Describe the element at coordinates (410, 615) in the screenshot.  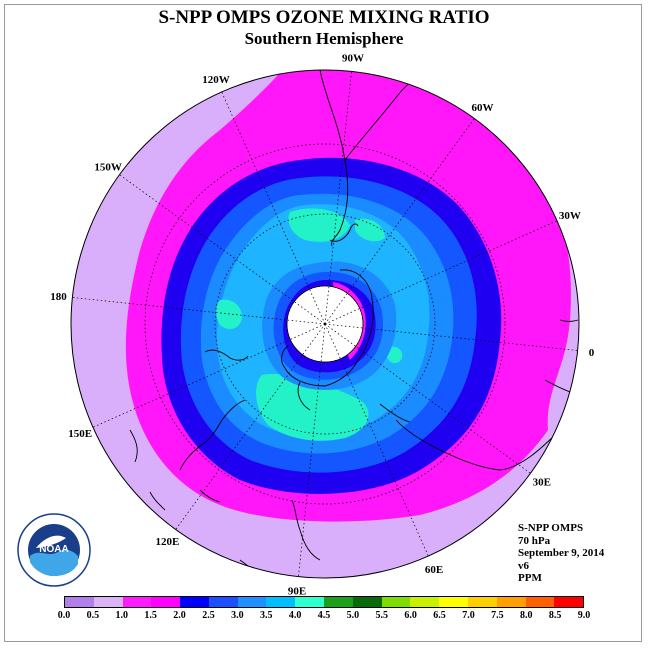
I see `color-scale-tick-label: 6.0` at that location.